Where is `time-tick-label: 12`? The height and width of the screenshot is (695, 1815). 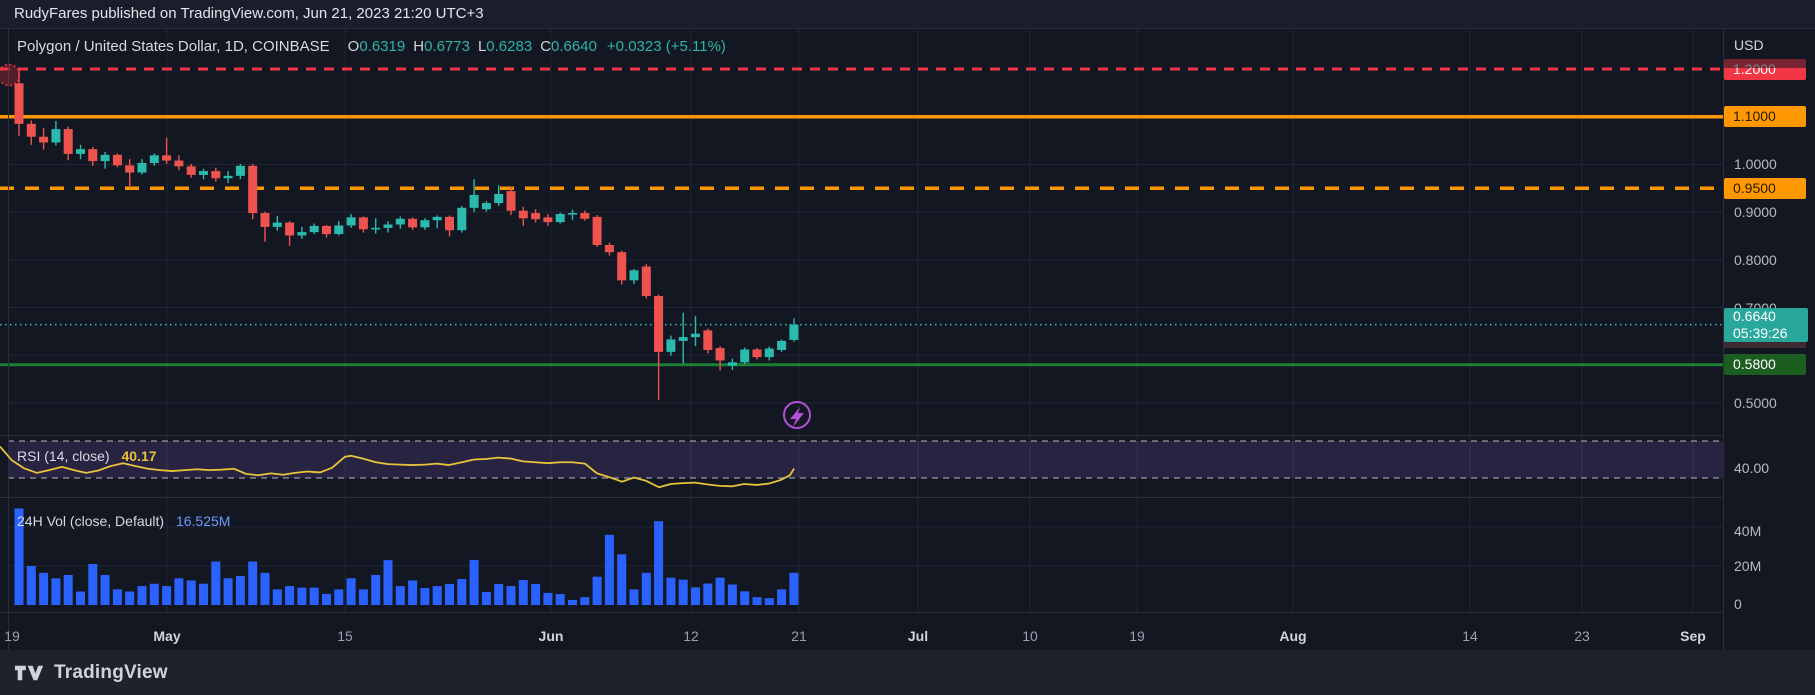
time-tick-label: 12 is located at coordinates (691, 636).